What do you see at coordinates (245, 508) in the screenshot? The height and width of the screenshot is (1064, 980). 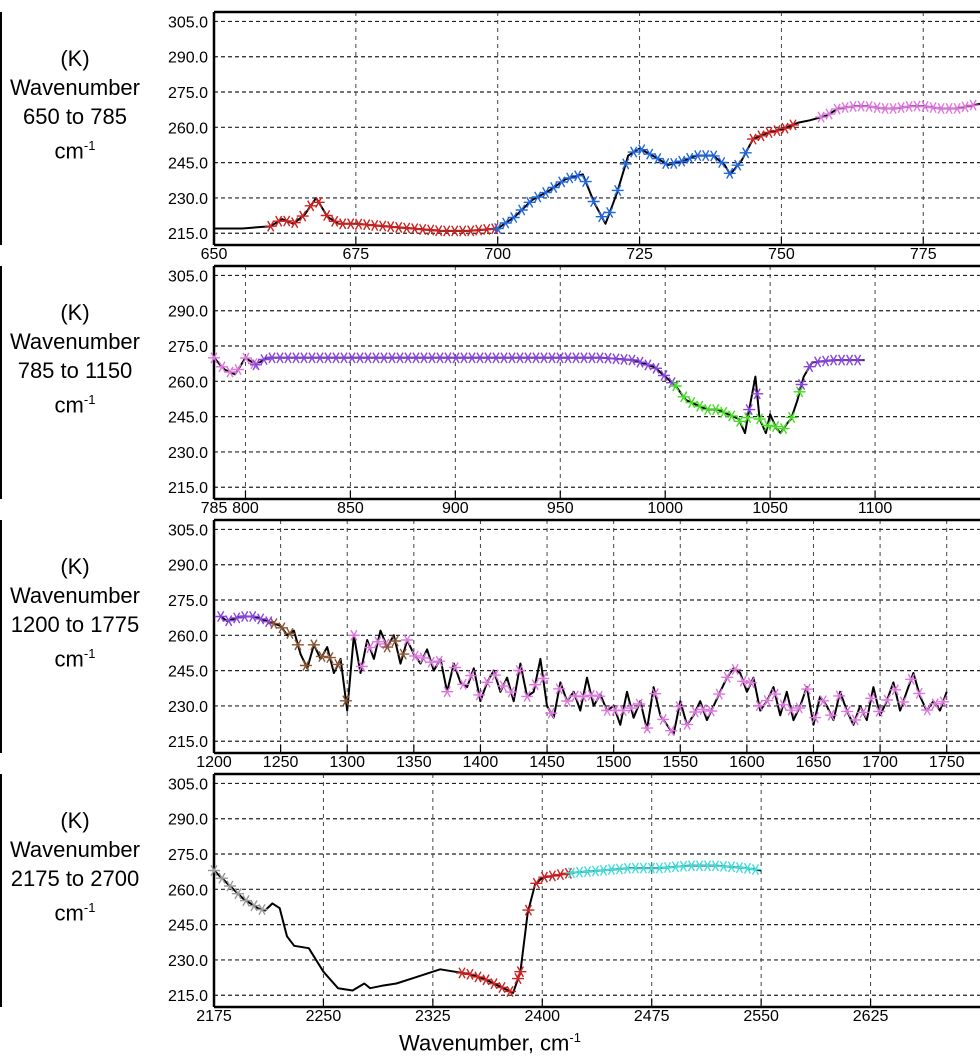 I see `panel-2-xtick-label: 800` at bounding box center [245, 508].